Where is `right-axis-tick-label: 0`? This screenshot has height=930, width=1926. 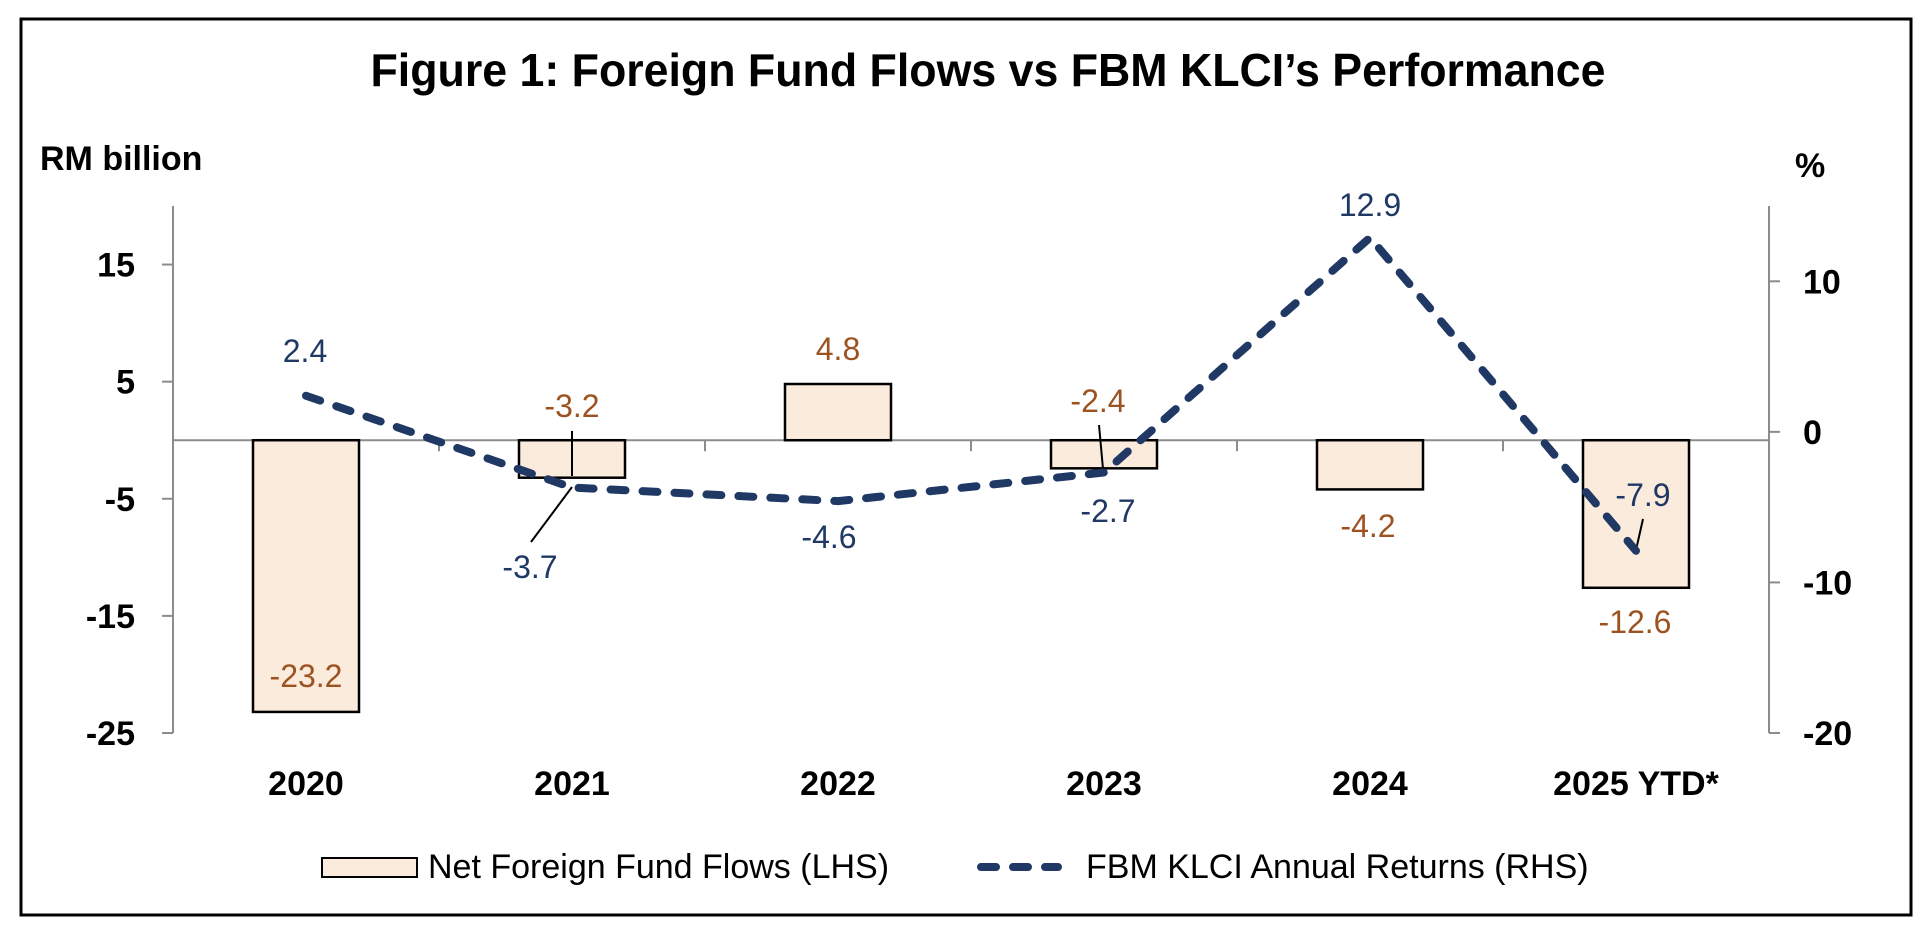 right-axis-tick-label: 0 is located at coordinates (1812, 433).